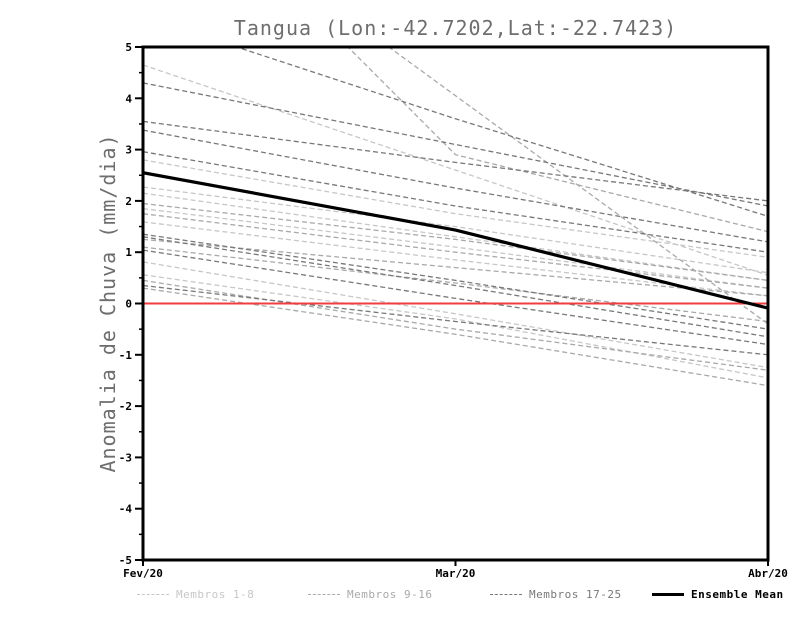 The height and width of the screenshot is (618, 800). Describe the element at coordinates (768, 573) in the screenshot. I see `x-tick-label: Abr/20` at that location.